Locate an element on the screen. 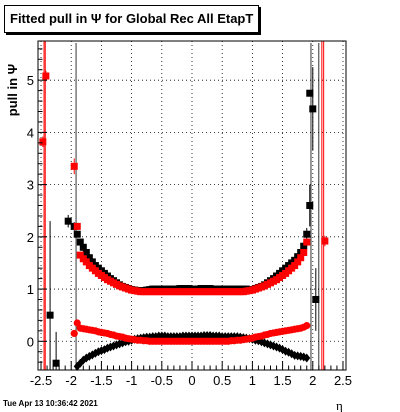 Image resolution: width=400 pixels, height=412 pixels. x-tick-label-5: 0 is located at coordinates (191, 380).